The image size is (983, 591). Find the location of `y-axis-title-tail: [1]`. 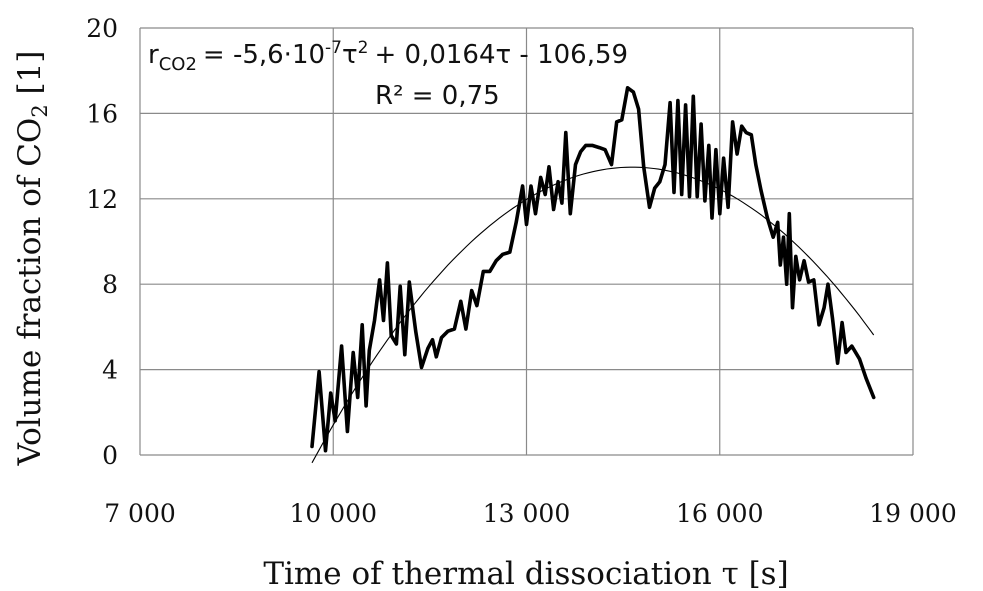

y-axis-title-tail: [1] is located at coordinates (30, 78).